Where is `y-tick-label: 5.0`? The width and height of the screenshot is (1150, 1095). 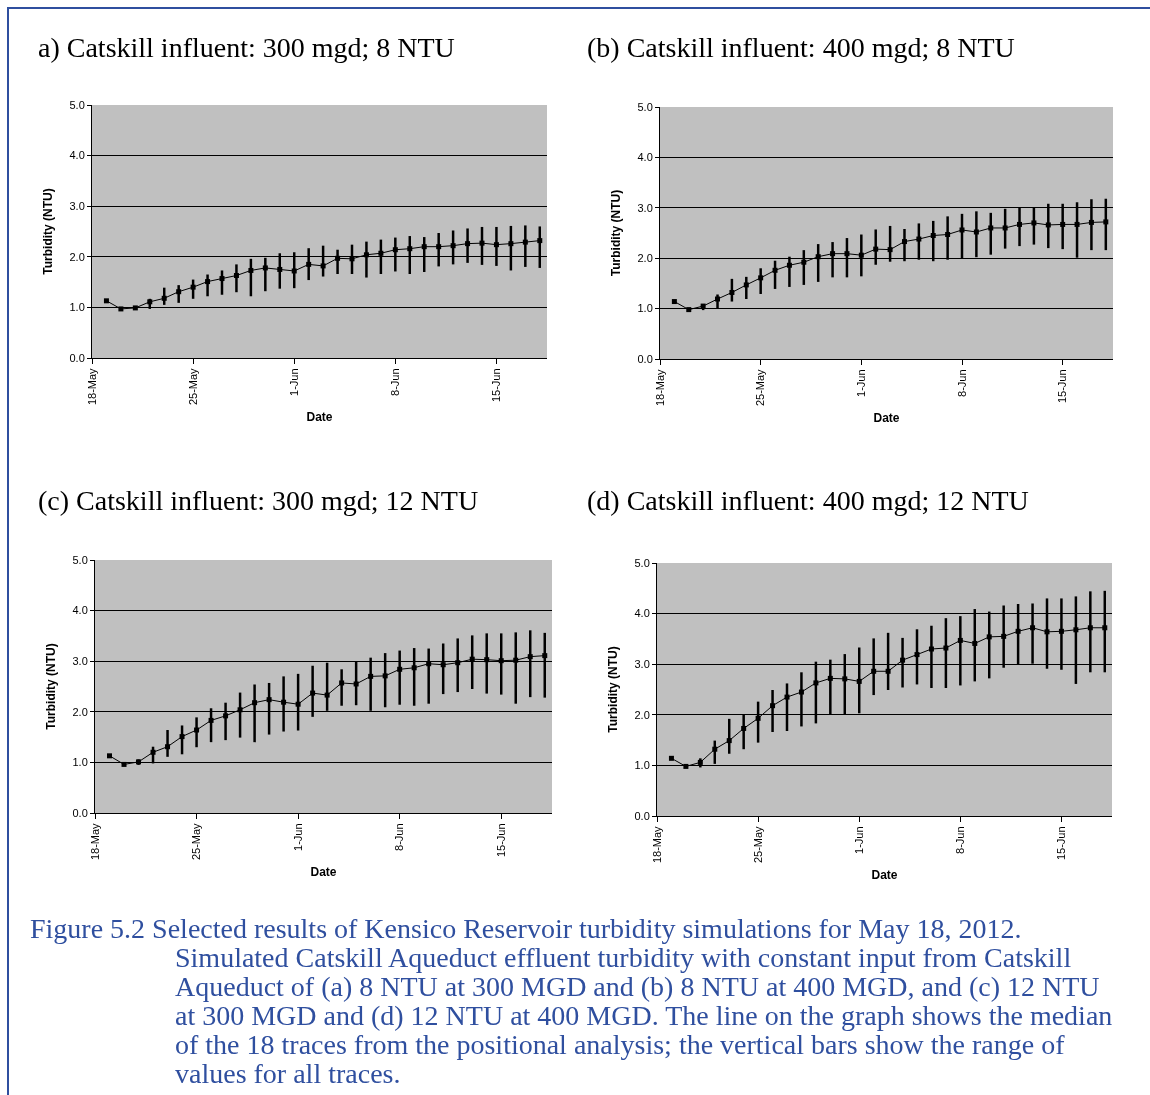
y-tick-label: 5.0 is located at coordinates (642, 562).